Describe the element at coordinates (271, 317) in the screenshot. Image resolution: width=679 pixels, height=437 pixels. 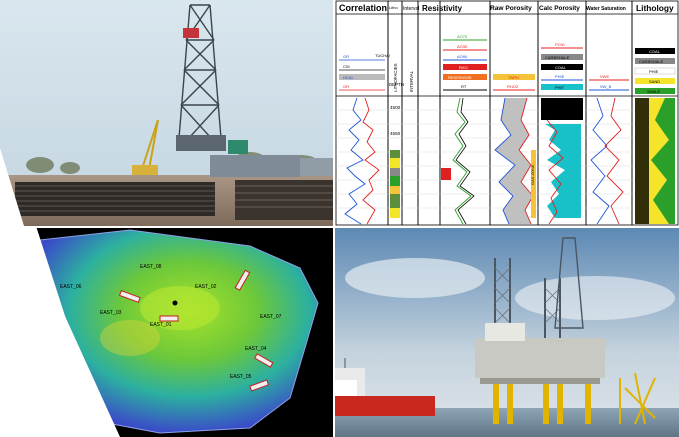
I see `well-label-6: EAST_07` at that location.